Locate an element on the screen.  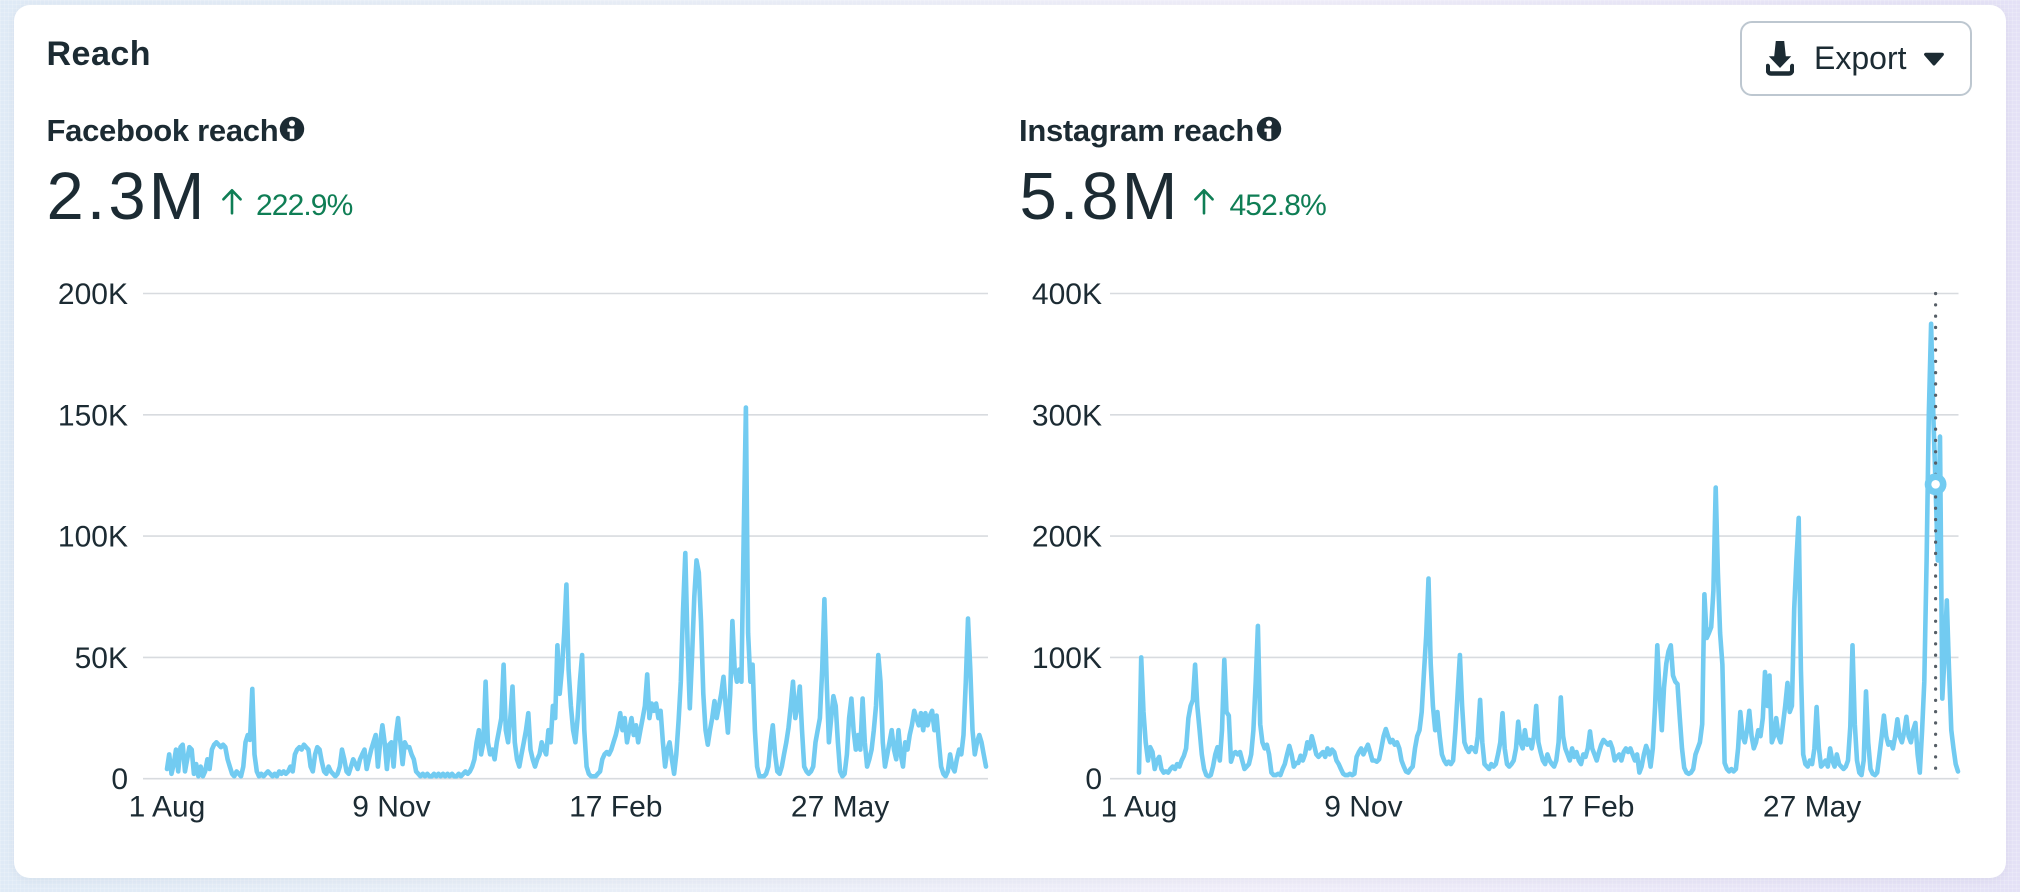
svg-text: 150K is located at coordinates (93, 415).